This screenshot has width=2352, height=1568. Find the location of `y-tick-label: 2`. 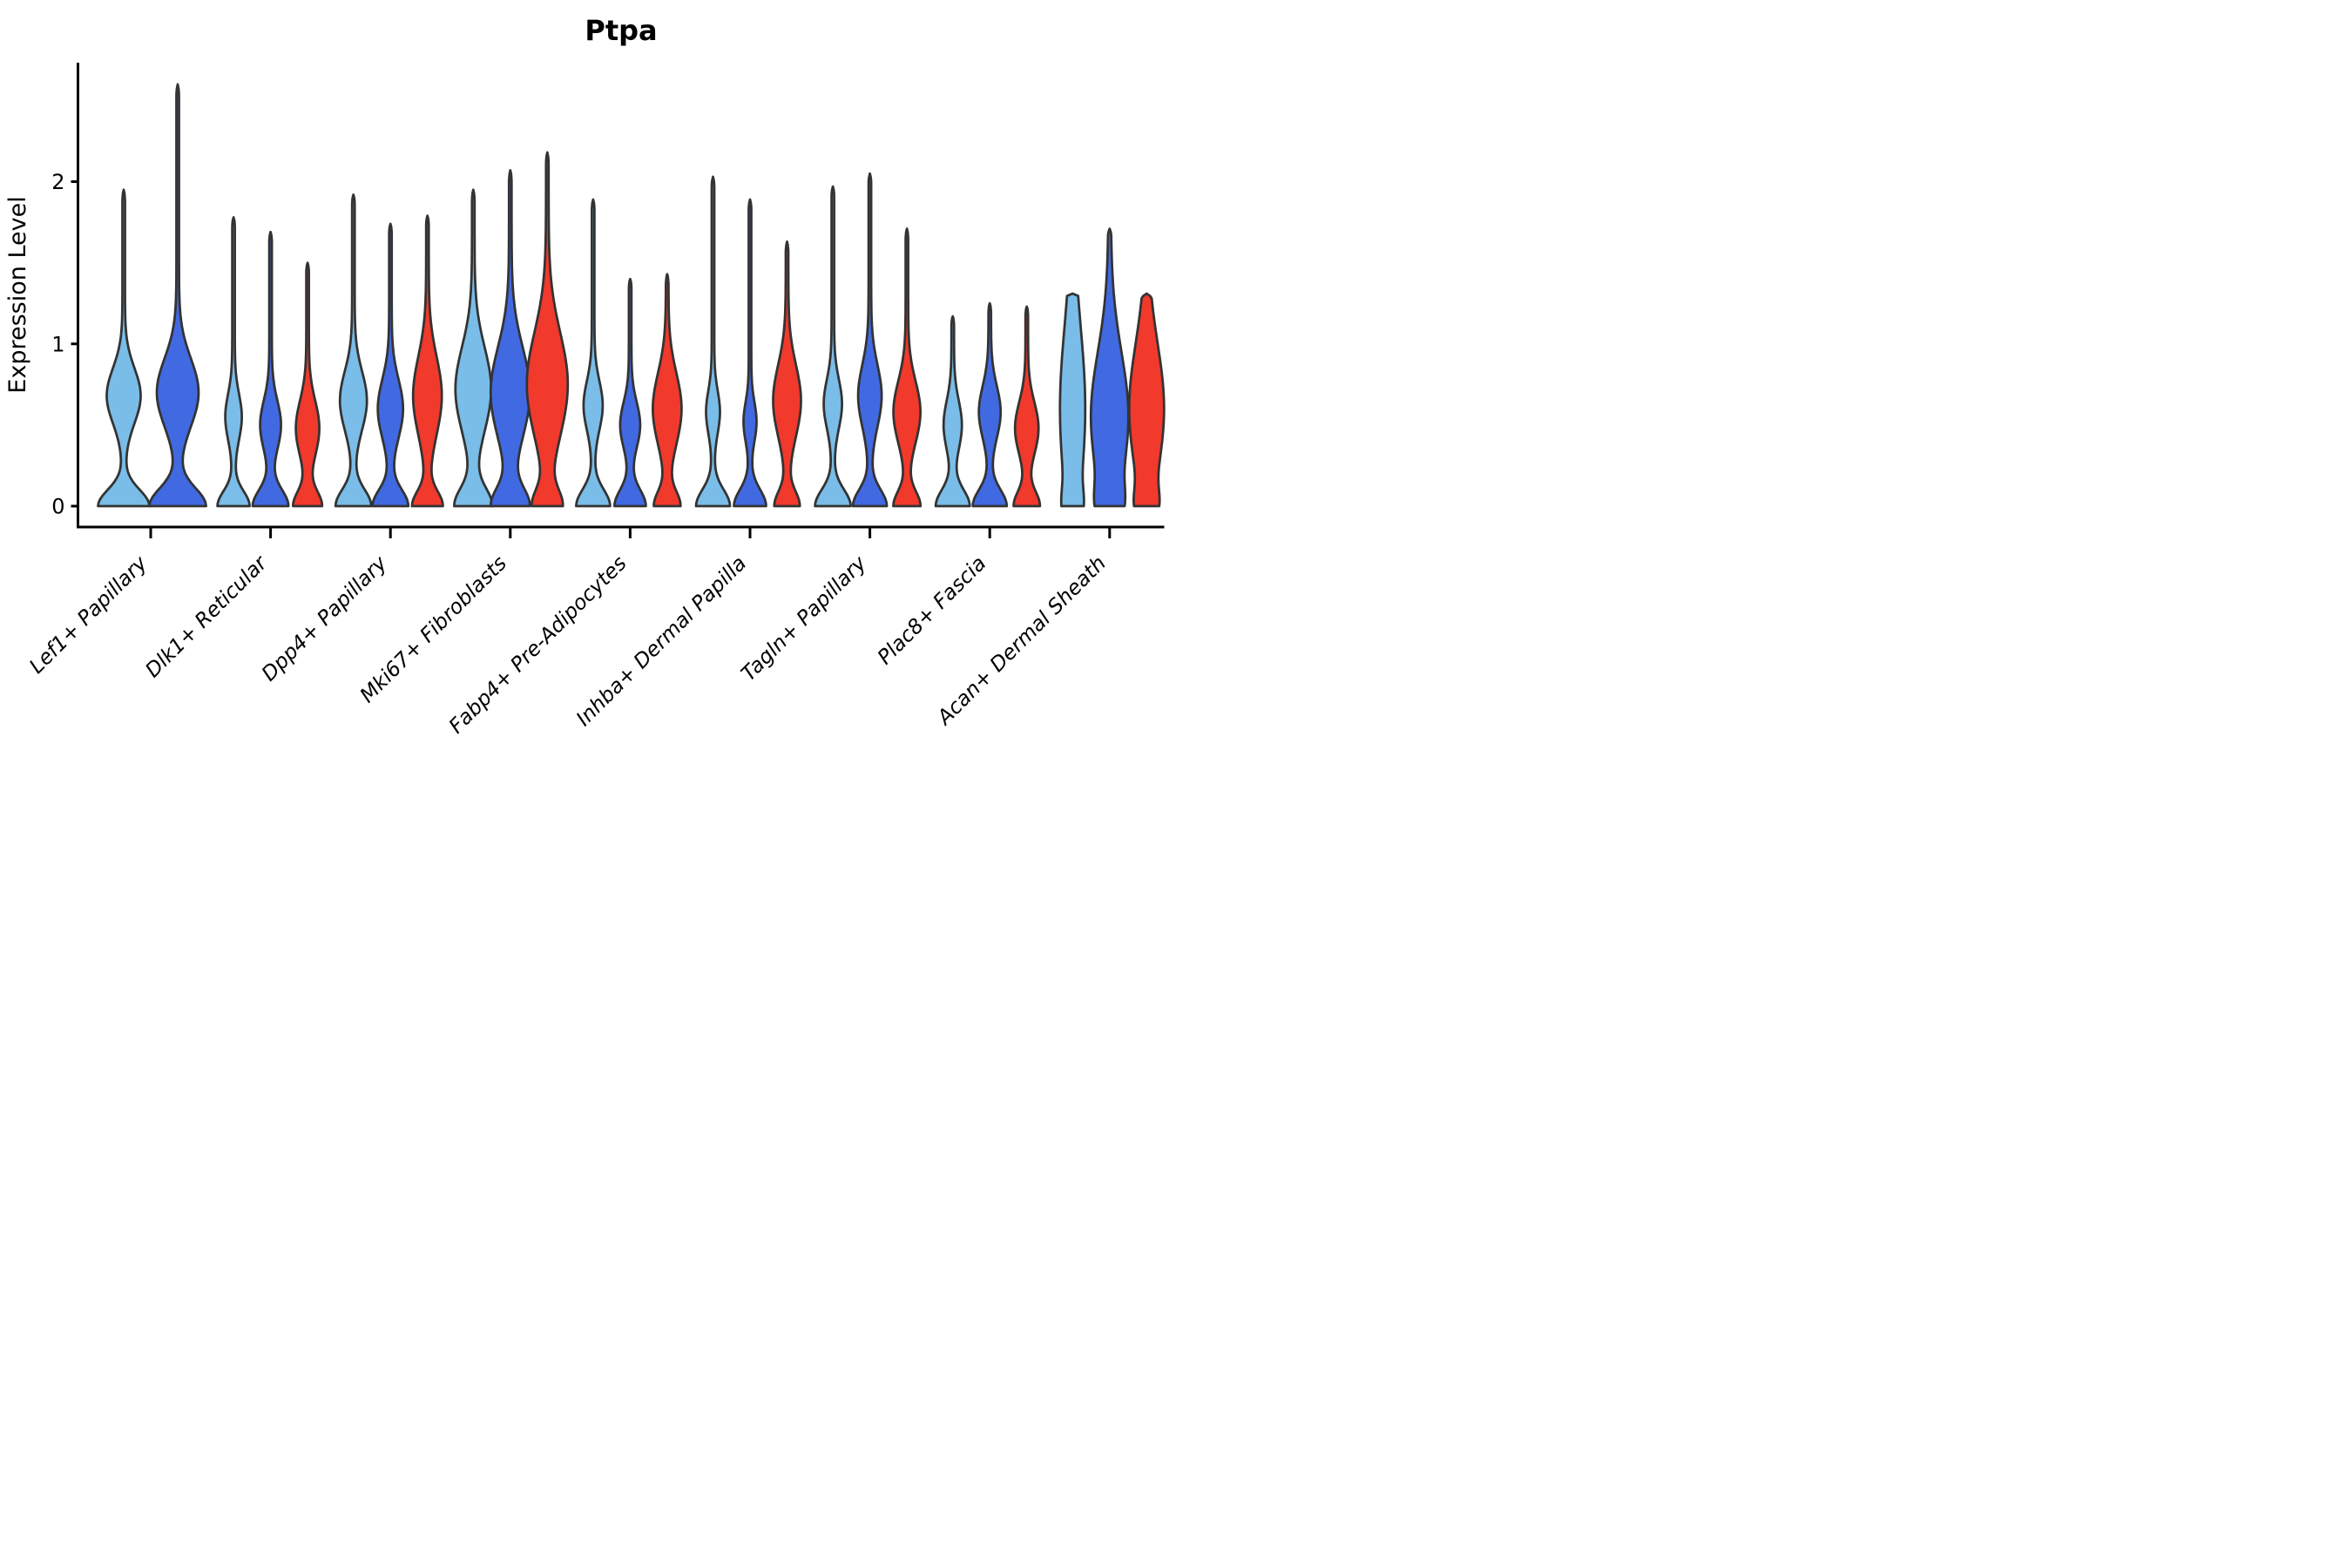

y-tick-label: 2 is located at coordinates (58, 182).